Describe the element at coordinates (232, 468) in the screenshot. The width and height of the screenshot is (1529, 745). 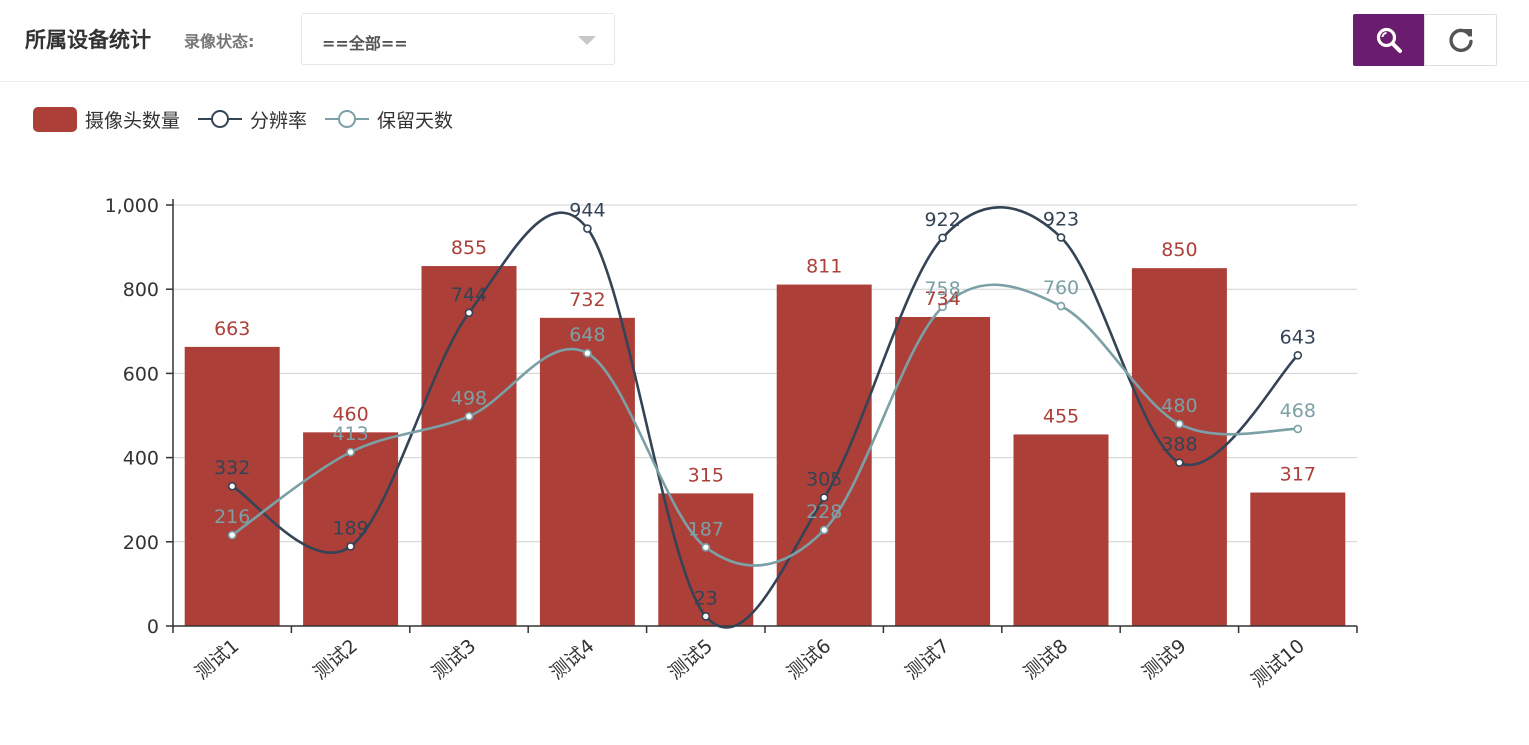
I see `data-label: 332` at that location.